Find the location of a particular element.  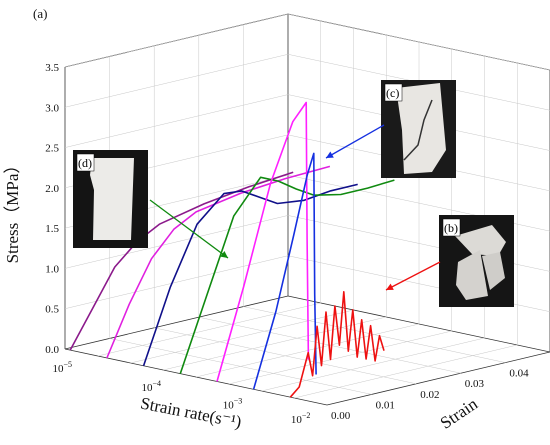

strain-tick-label: 0.04 is located at coordinates (519, 374).